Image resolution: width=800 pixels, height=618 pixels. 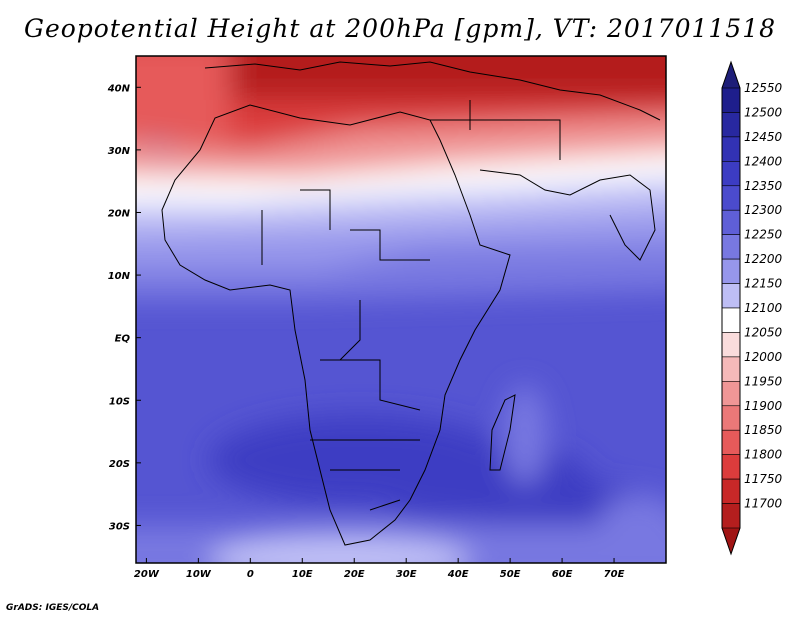 I want to click on lon-tick-label: 0, so click(x=250, y=574).